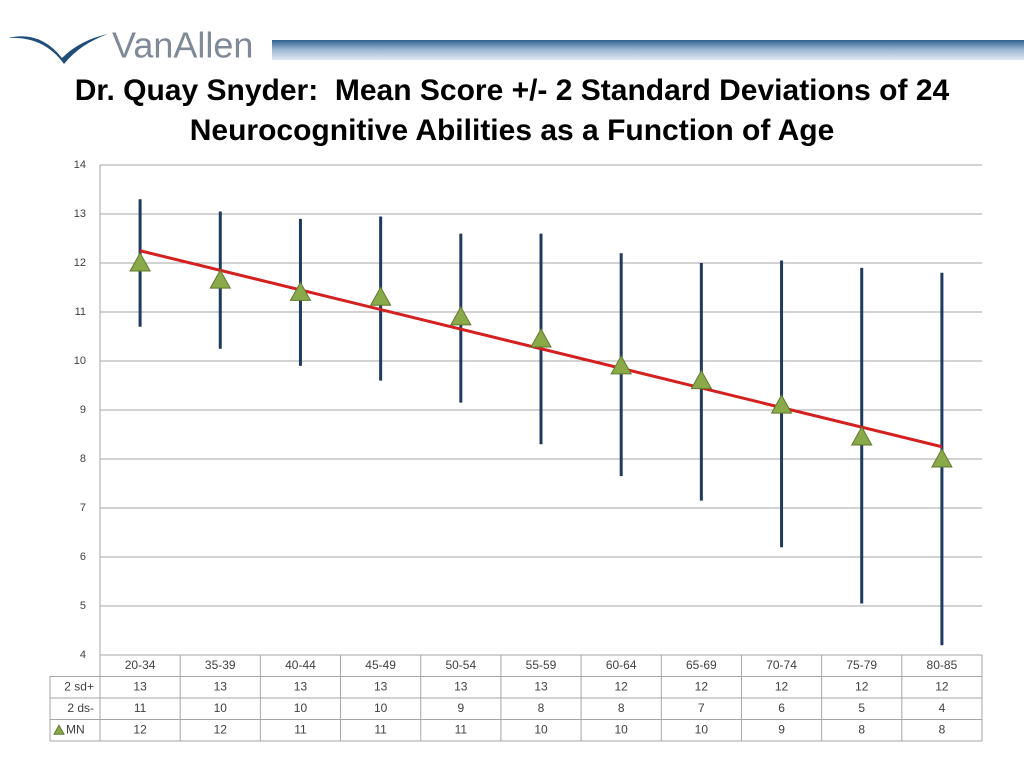 The height and width of the screenshot is (768, 1024). I want to click on y-tick-label: 7, so click(83, 508).